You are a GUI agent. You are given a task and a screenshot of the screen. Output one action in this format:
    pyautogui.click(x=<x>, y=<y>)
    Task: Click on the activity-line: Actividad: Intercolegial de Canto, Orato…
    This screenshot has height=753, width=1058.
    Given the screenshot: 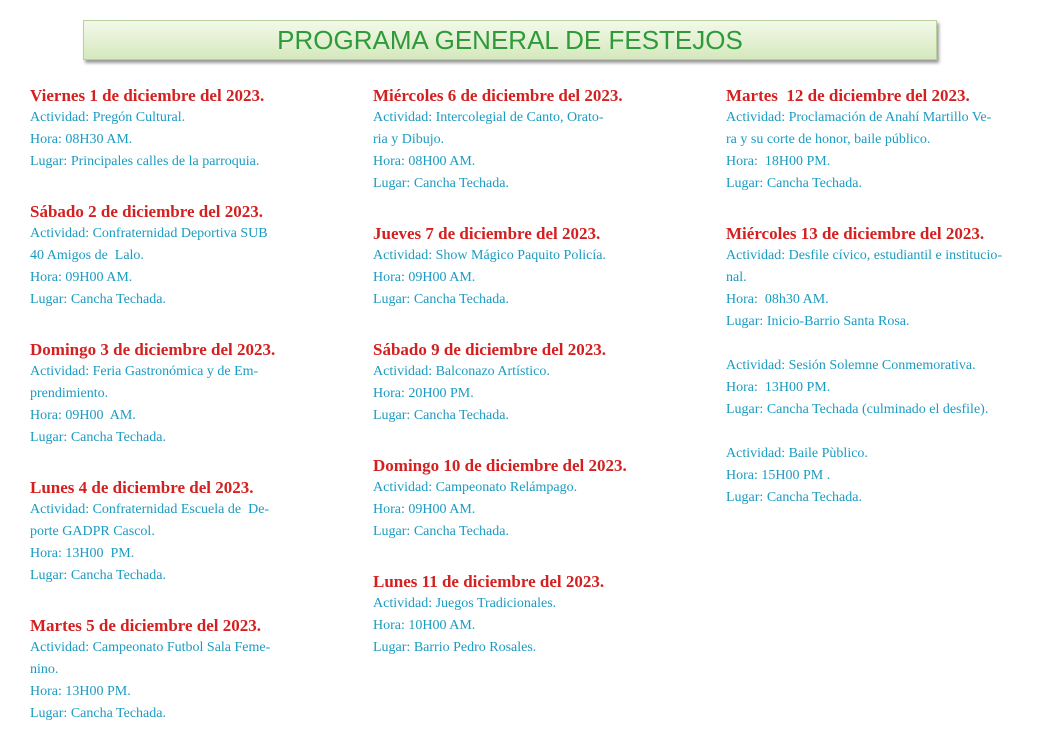 What is the action you would take?
    pyautogui.click(x=488, y=117)
    